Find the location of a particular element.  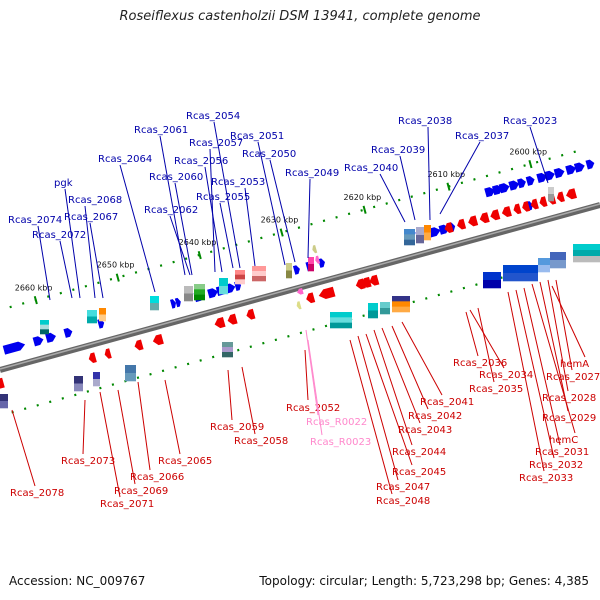

forward-gene-label: Rcas_2040 is located at coordinates (371, 168).